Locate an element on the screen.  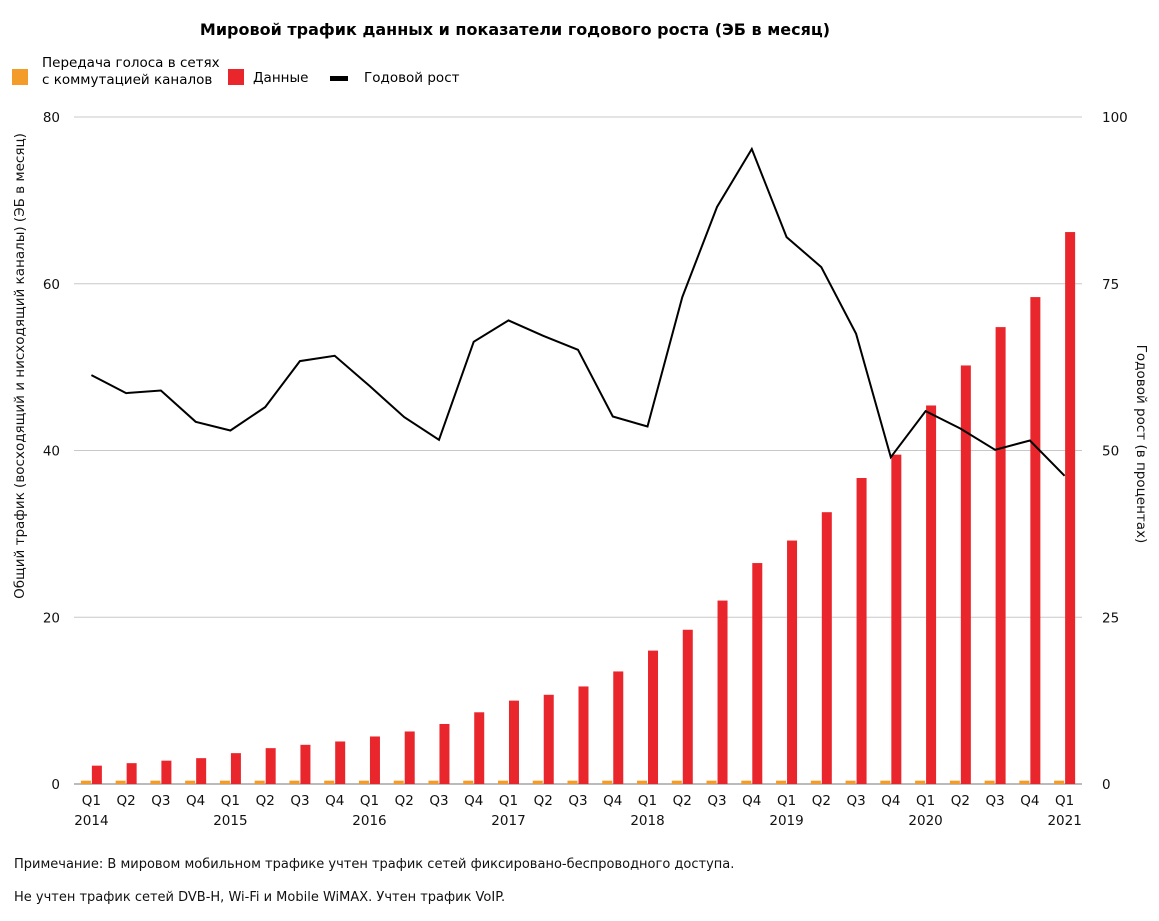
legend-label-line: Передача голоса в сетях is located at coordinates (131, 63).